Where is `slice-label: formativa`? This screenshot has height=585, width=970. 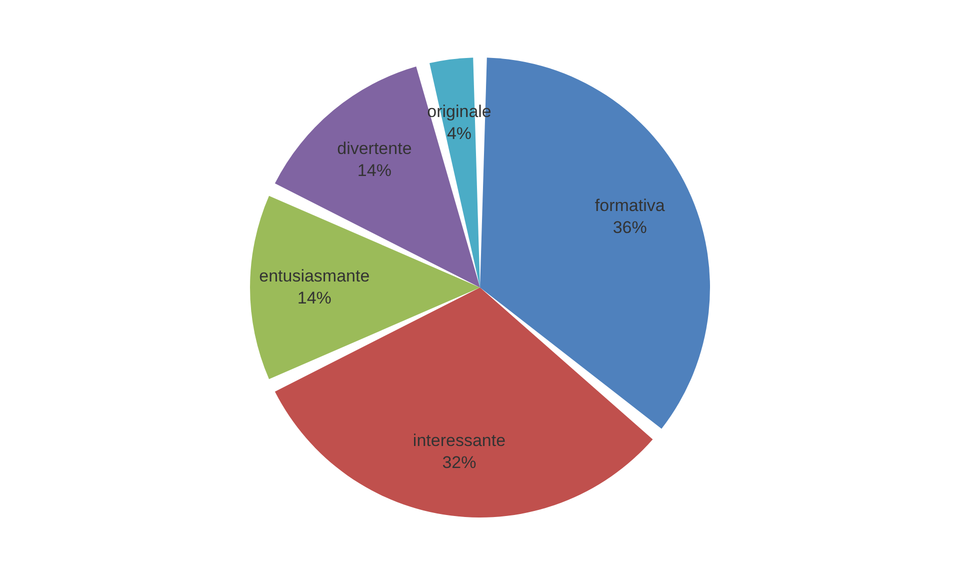 slice-label: formativa is located at coordinates (630, 205).